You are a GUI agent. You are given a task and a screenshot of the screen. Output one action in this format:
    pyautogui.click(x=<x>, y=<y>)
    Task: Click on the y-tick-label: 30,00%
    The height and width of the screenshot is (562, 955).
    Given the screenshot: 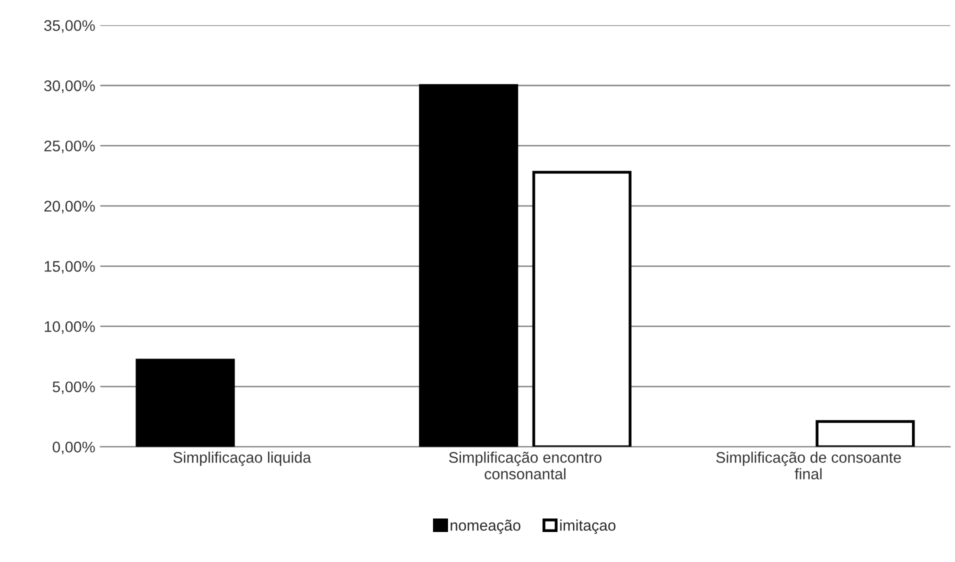 What is the action you would take?
    pyautogui.click(x=69, y=86)
    